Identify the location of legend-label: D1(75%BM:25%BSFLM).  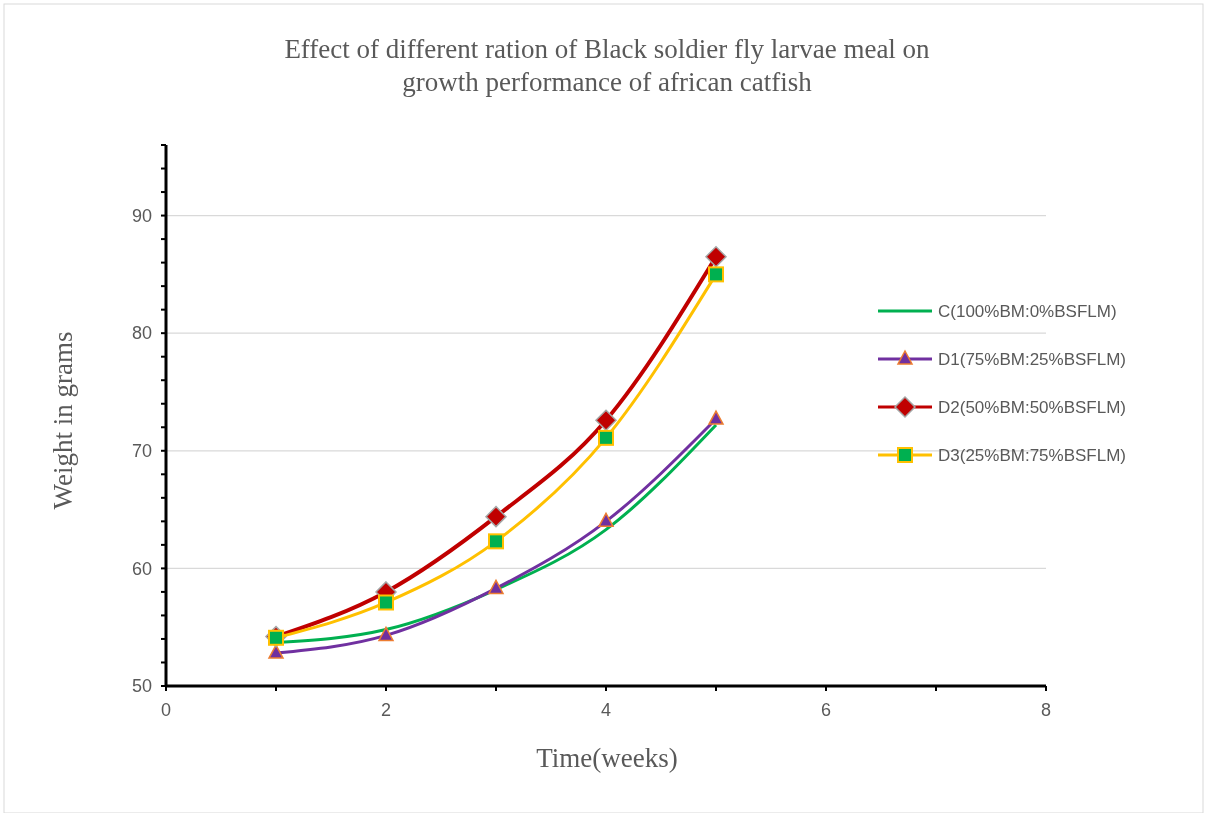
(1032, 359).